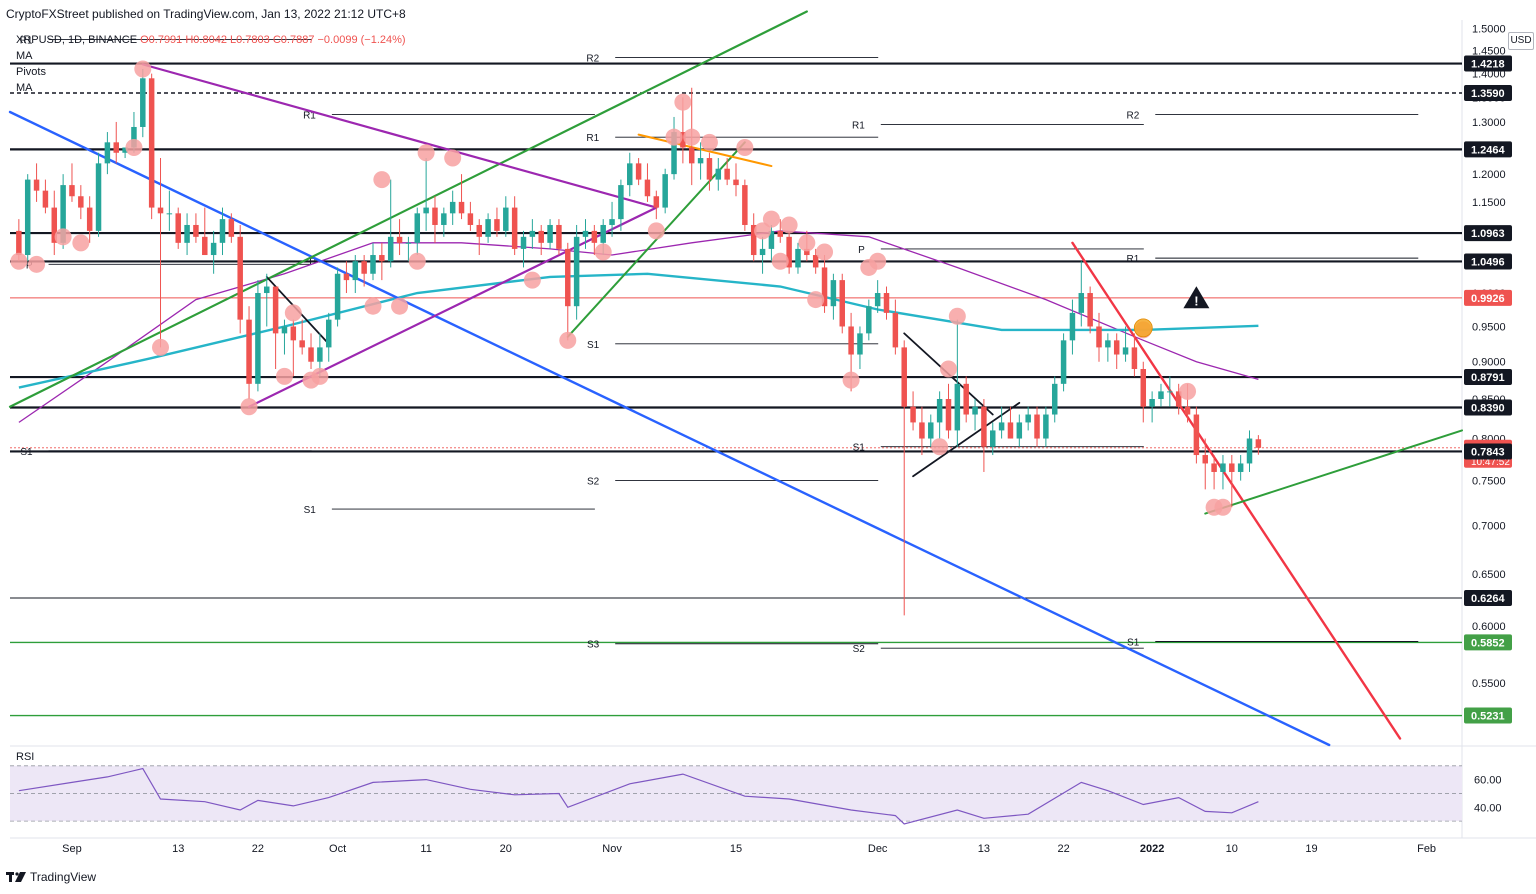 The image size is (1536, 894). Describe the element at coordinates (26, 452) in the screenshot. I see `pivot-label-2: S1` at that location.